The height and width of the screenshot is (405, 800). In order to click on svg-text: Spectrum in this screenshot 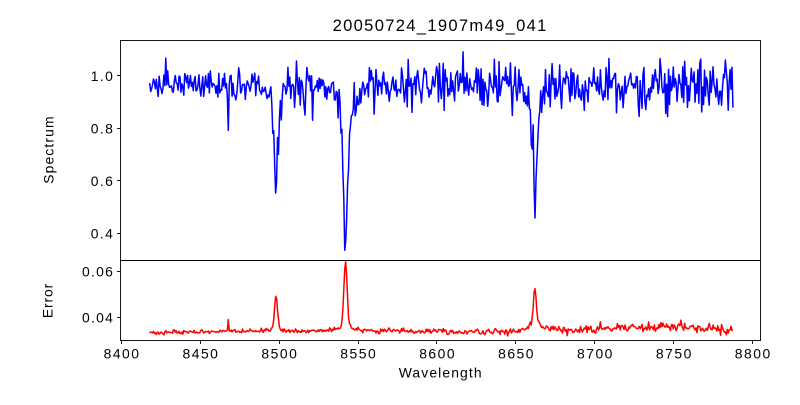, I will do `click(48, 149)`.